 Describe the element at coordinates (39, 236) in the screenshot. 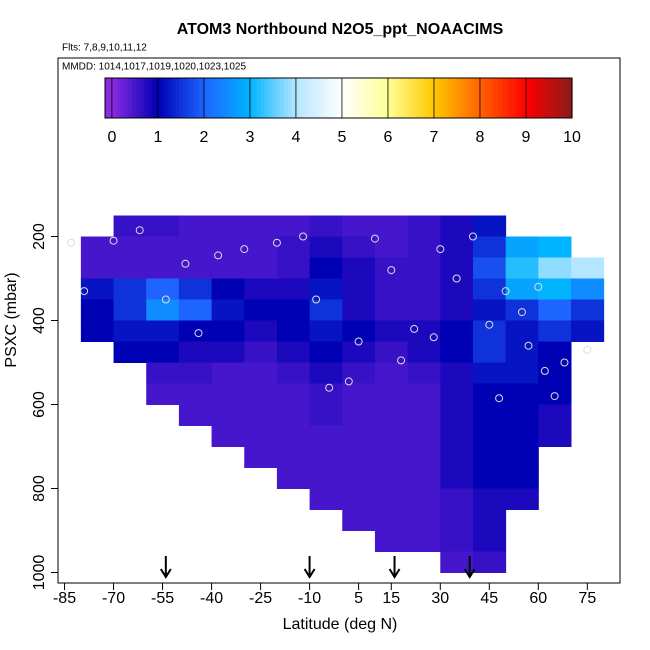

I see `y-tick-label: 200` at that location.